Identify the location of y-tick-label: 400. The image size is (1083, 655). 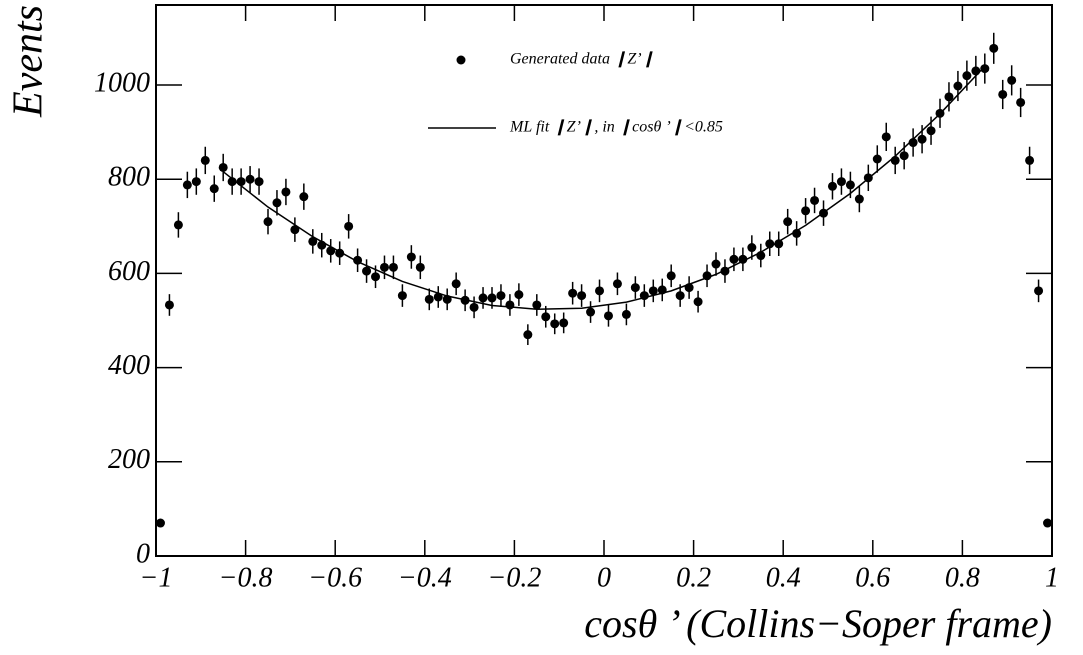
(129, 365).